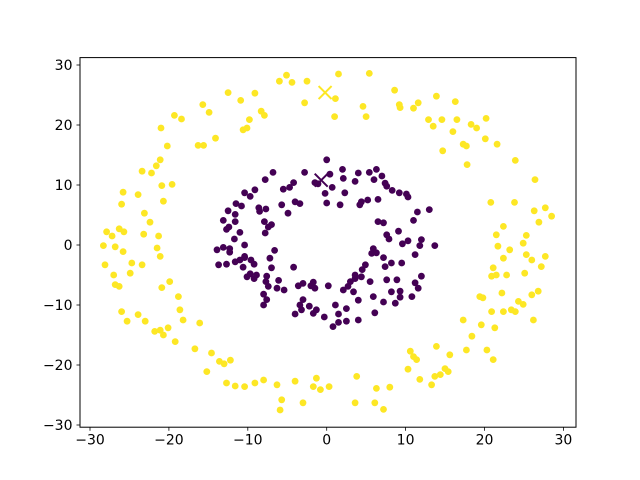 The height and width of the screenshot is (480, 640). What do you see at coordinates (248, 441) in the screenshot?
I see `x-tick-label: −10` at bounding box center [248, 441].